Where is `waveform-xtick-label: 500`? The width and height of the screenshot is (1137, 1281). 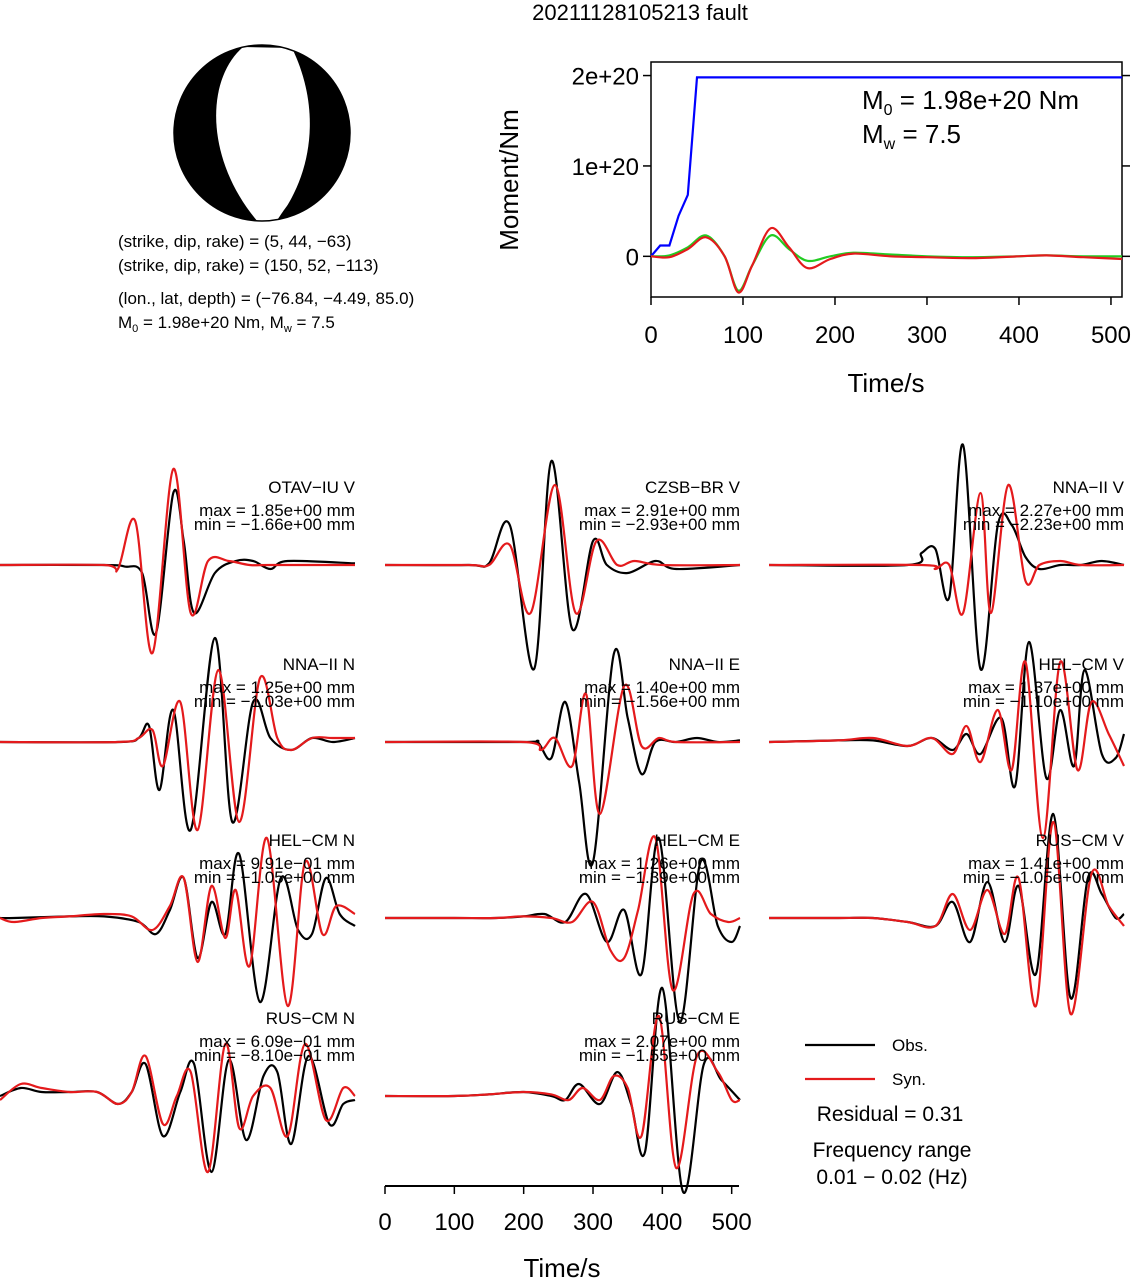 waveform-xtick-label: 500 is located at coordinates (732, 1222).